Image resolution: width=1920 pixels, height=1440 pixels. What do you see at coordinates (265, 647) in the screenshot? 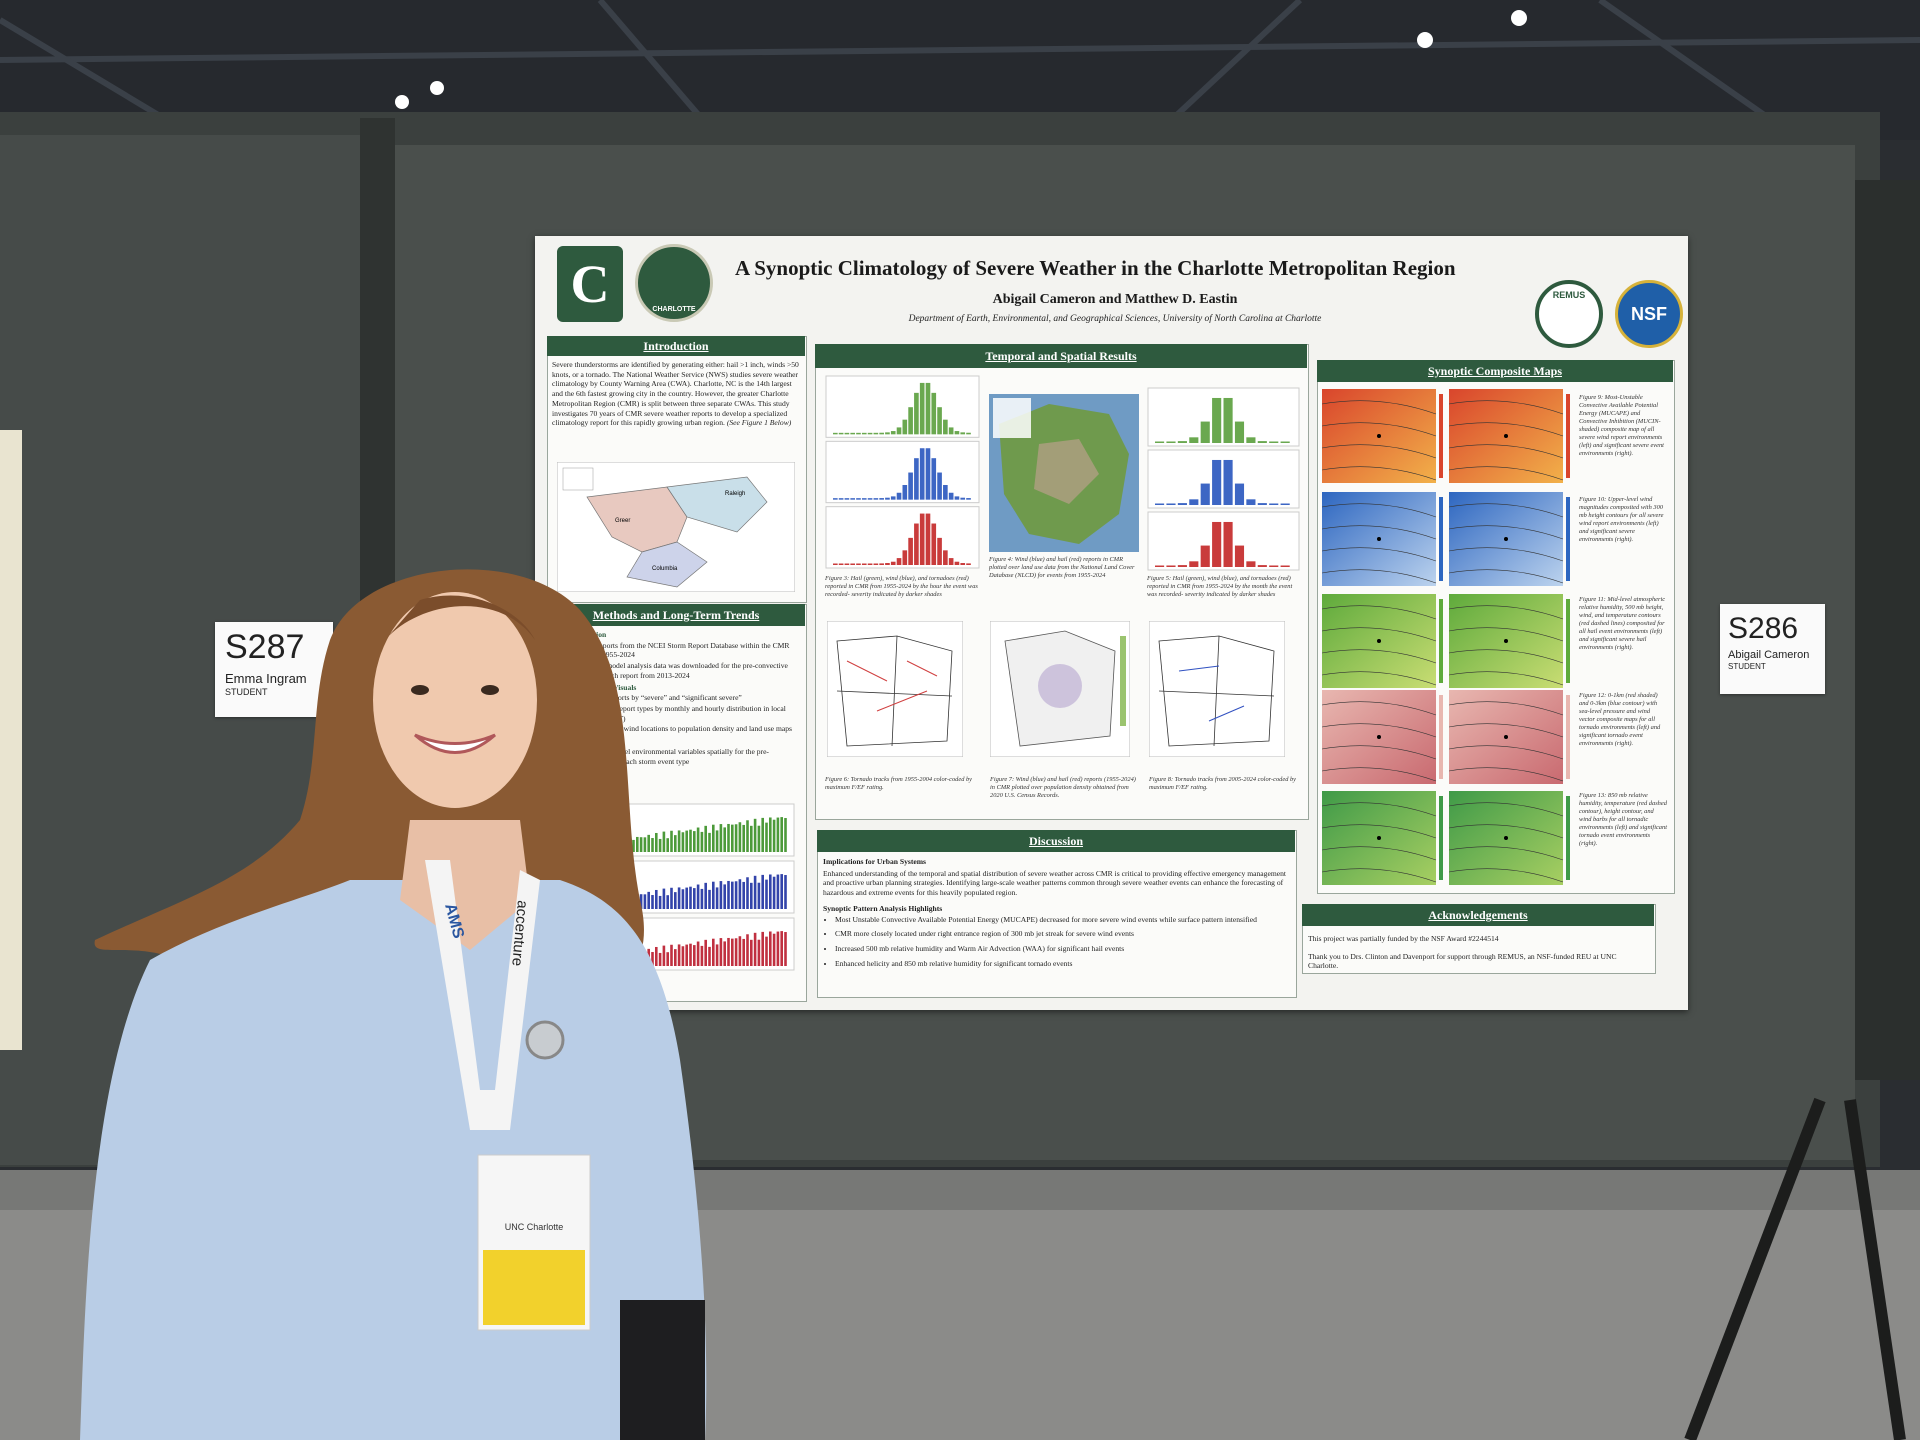
I see `booth-number: S287` at bounding box center [265, 647].